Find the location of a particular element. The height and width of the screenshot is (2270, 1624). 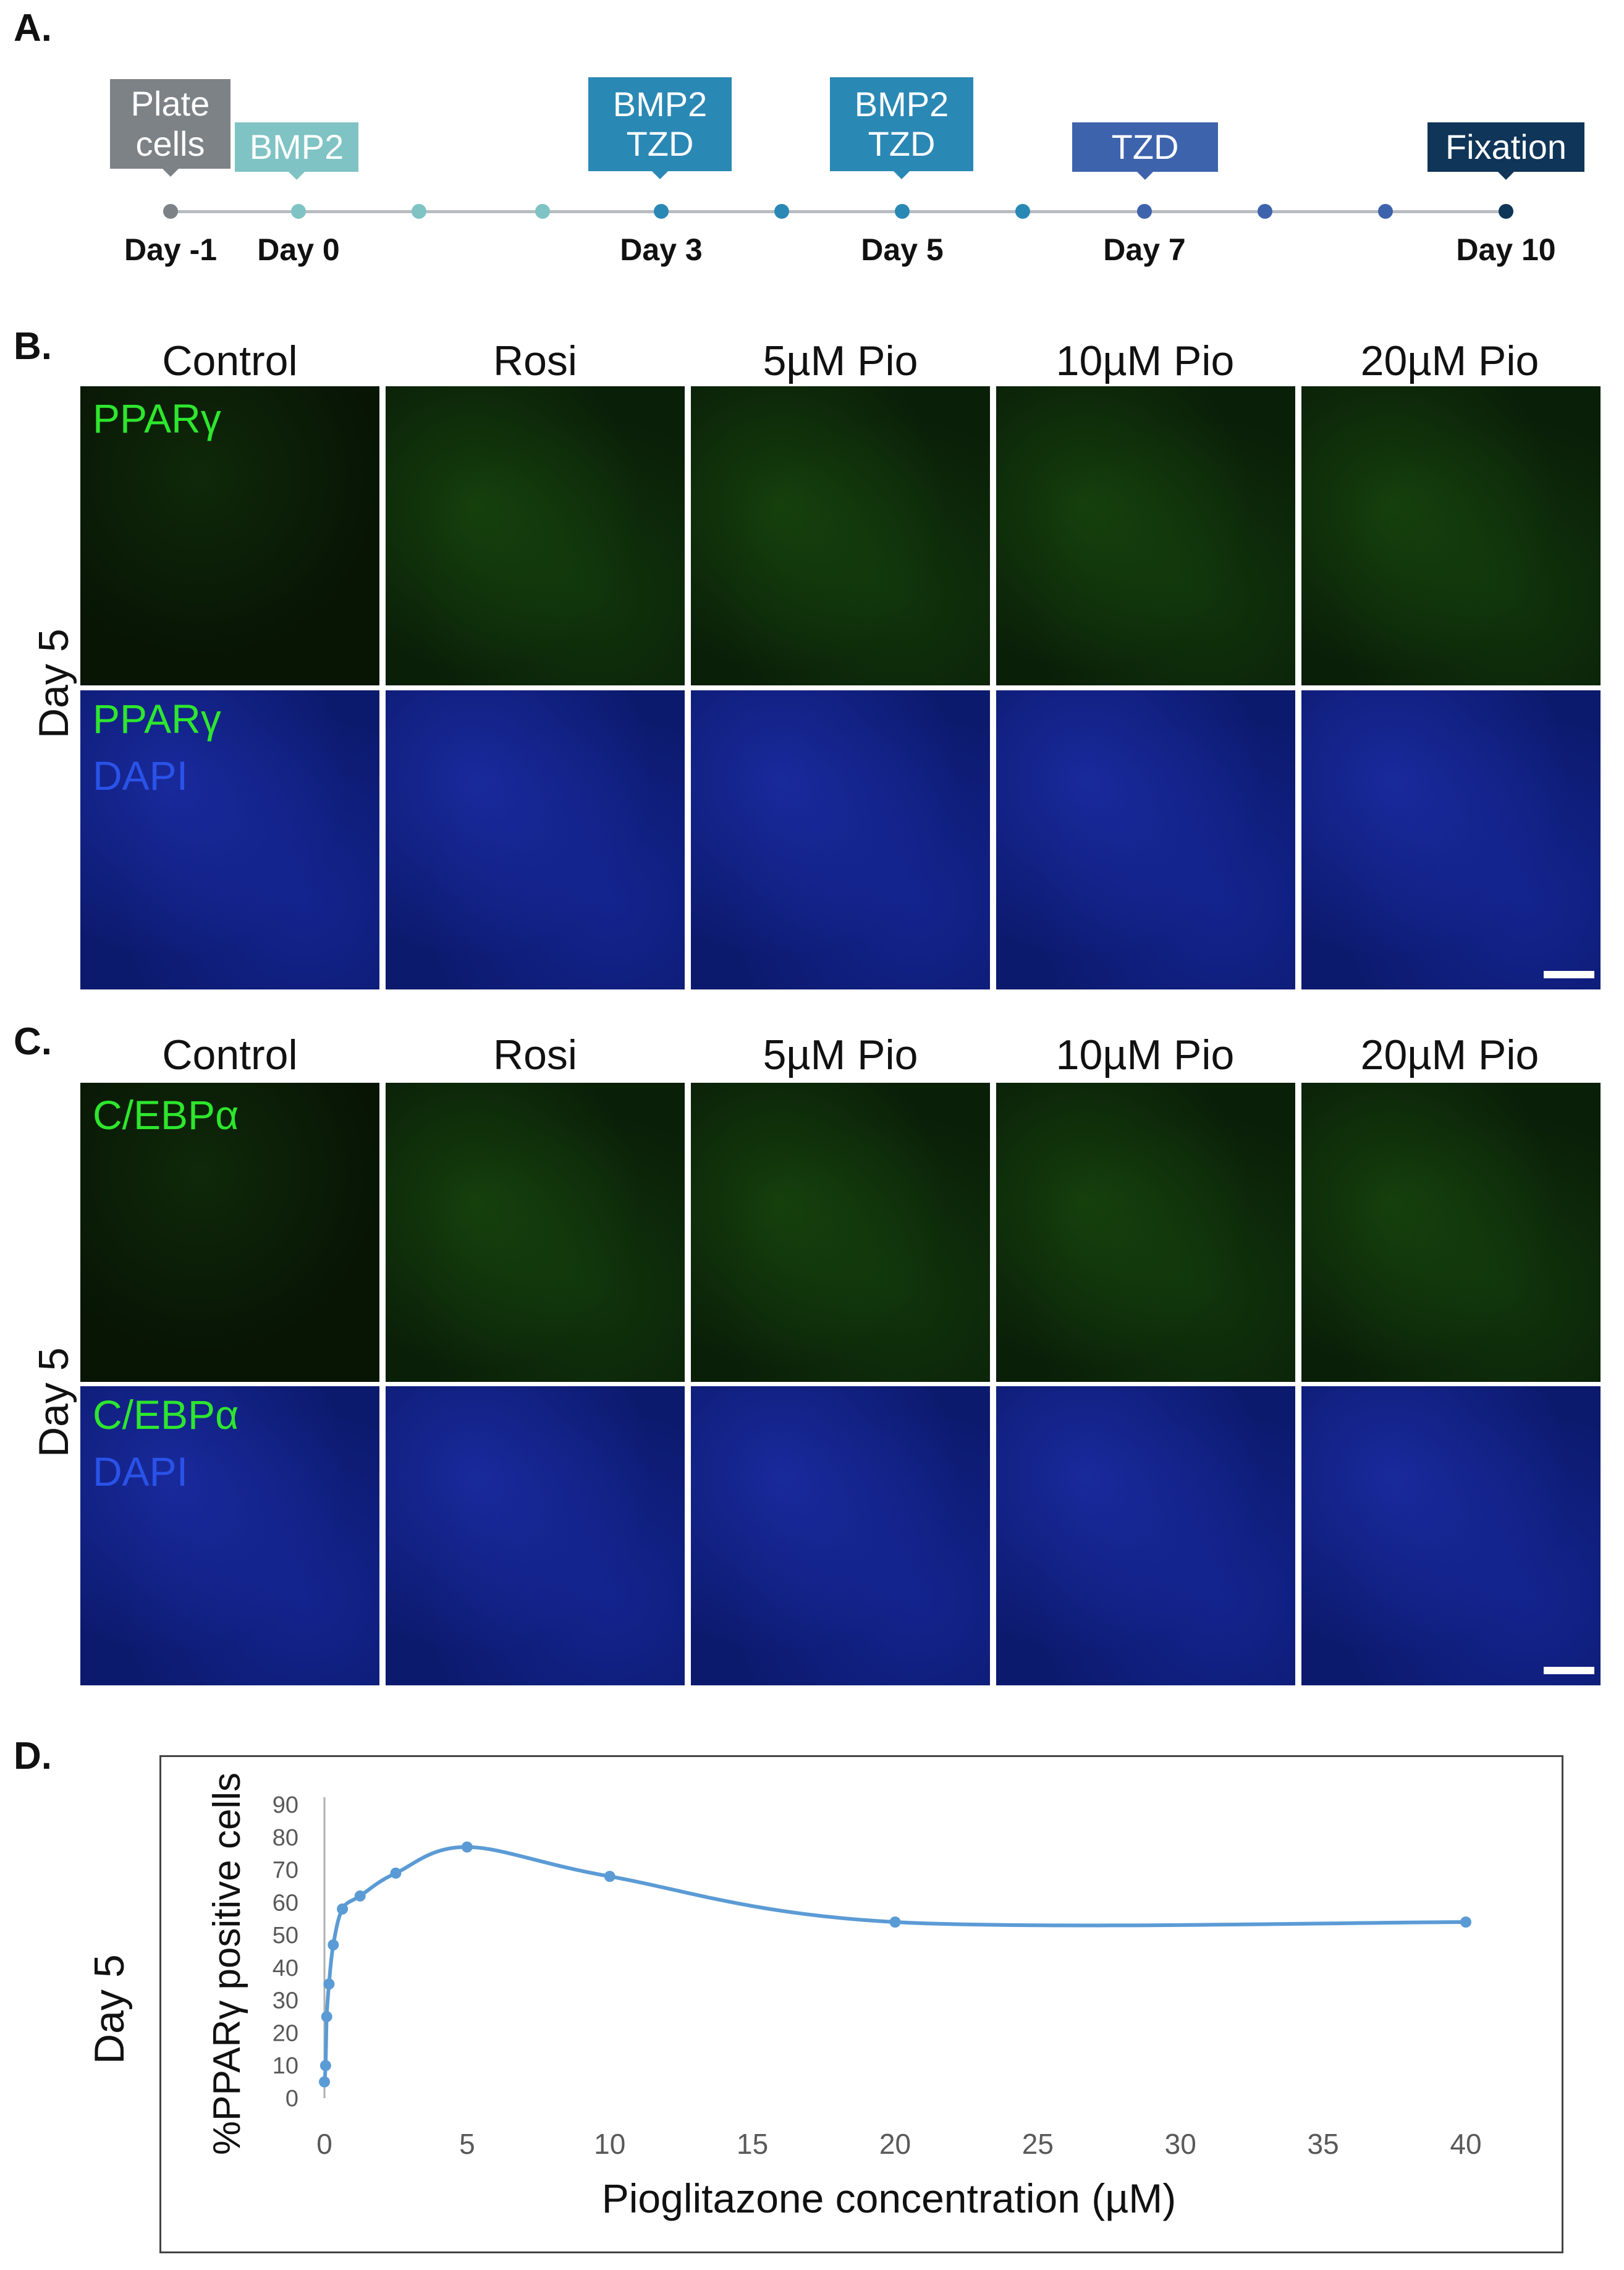

event-bmp2-tzd-day5: BMP2 TZD is located at coordinates (901, 128).